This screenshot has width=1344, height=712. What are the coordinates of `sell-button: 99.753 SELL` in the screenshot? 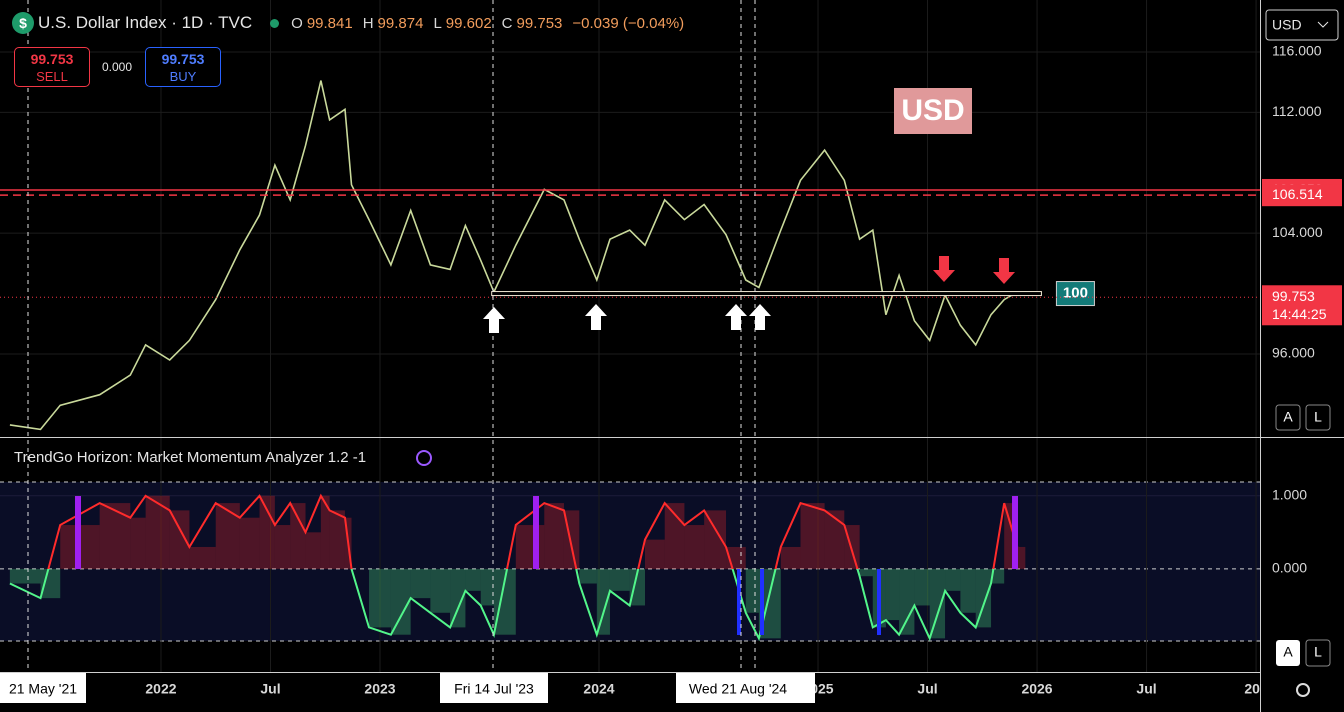 It's located at (52, 67).